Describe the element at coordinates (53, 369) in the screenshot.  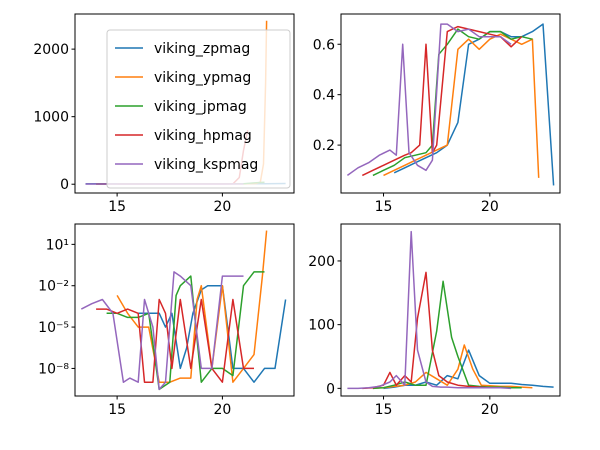
I see `y-tick-label: 10⁻⁸` at that location.